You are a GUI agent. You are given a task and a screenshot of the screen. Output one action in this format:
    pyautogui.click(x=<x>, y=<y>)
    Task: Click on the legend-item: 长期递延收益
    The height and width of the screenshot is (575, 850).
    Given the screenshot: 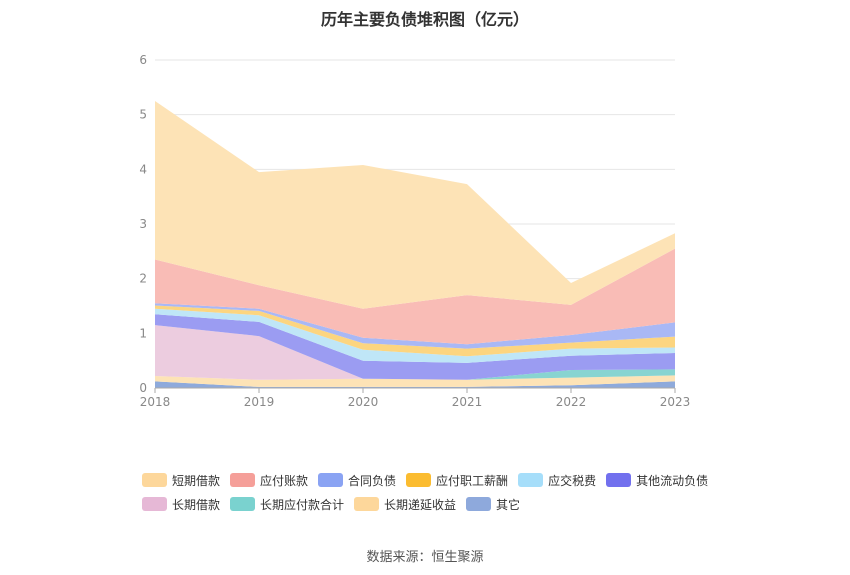 What is the action you would take?
    pyautogui.click(x=405, y=504)
    